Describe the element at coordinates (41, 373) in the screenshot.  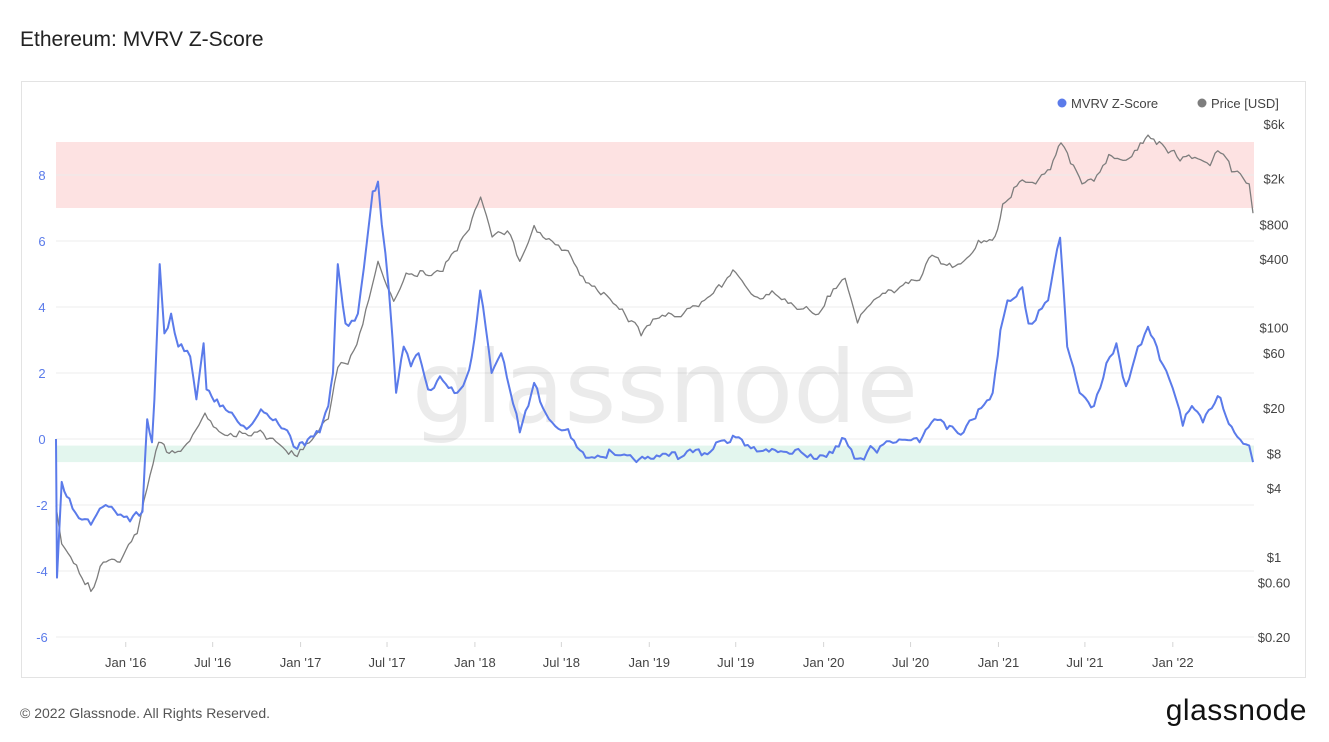
I see `left-axis-tick-label: 2` at that location.